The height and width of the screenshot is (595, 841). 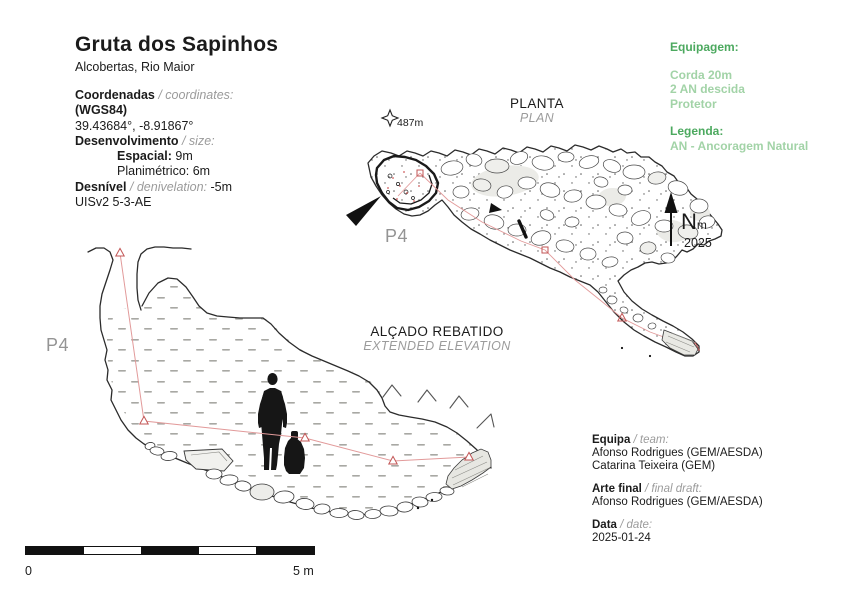 What do you see at coordinates (537, 118) in the screenshot?
I see `plan-title-en: PLAN` at bounding box center [537, 118].